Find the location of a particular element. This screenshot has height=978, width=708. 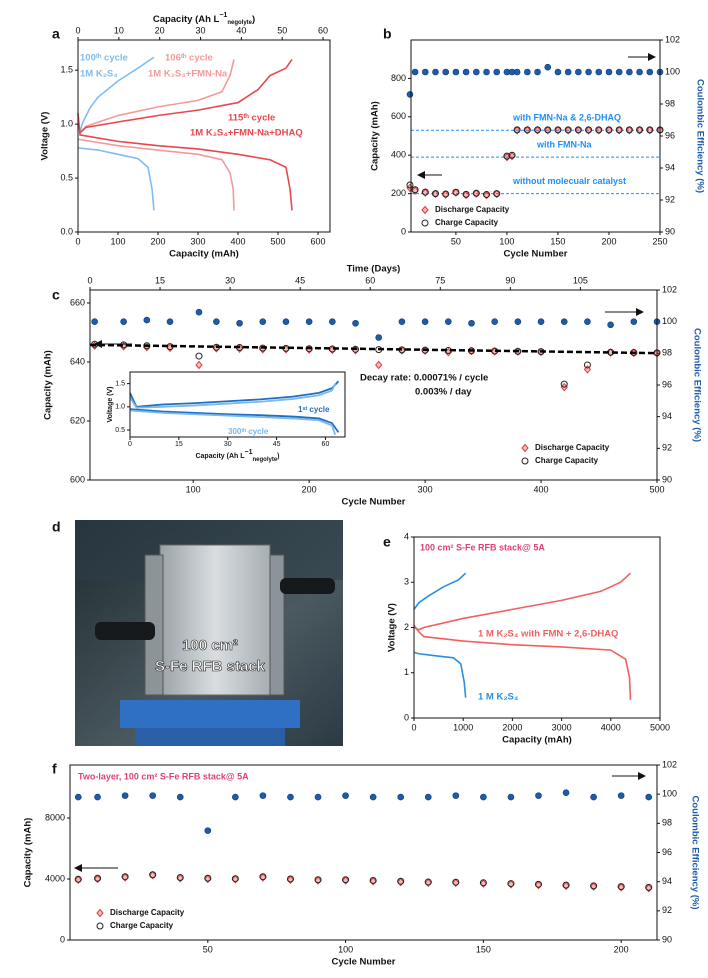

axis-label-part: ) is located at coordinates (253, 19).